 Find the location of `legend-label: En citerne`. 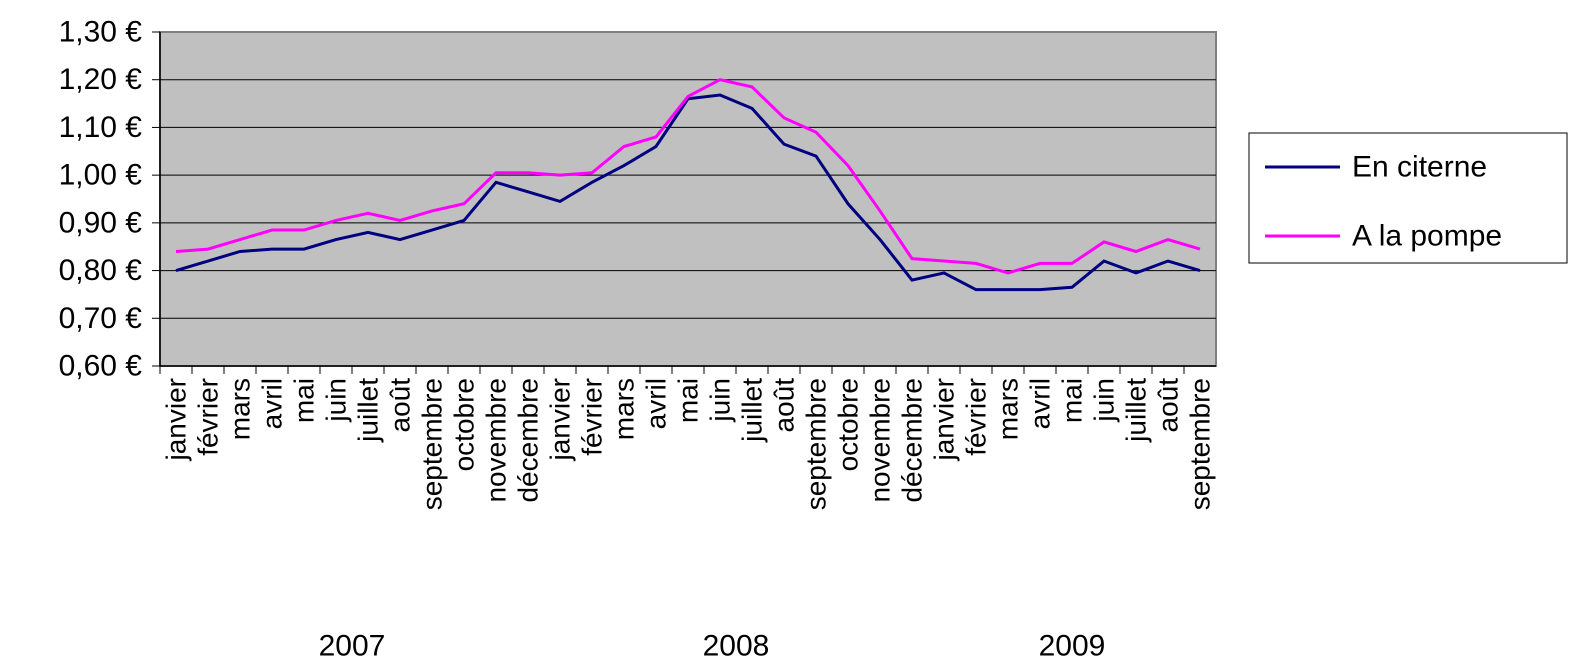

legend-label: En citerne is located at coordinates (1419, 167).